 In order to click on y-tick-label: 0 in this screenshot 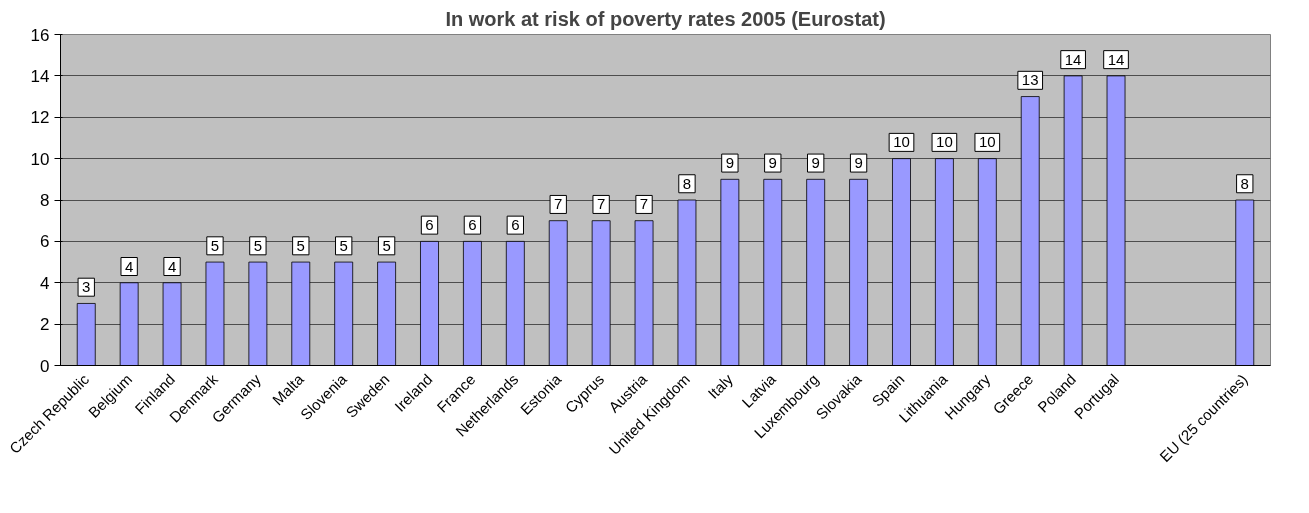, I will do `click(45, 366)`.